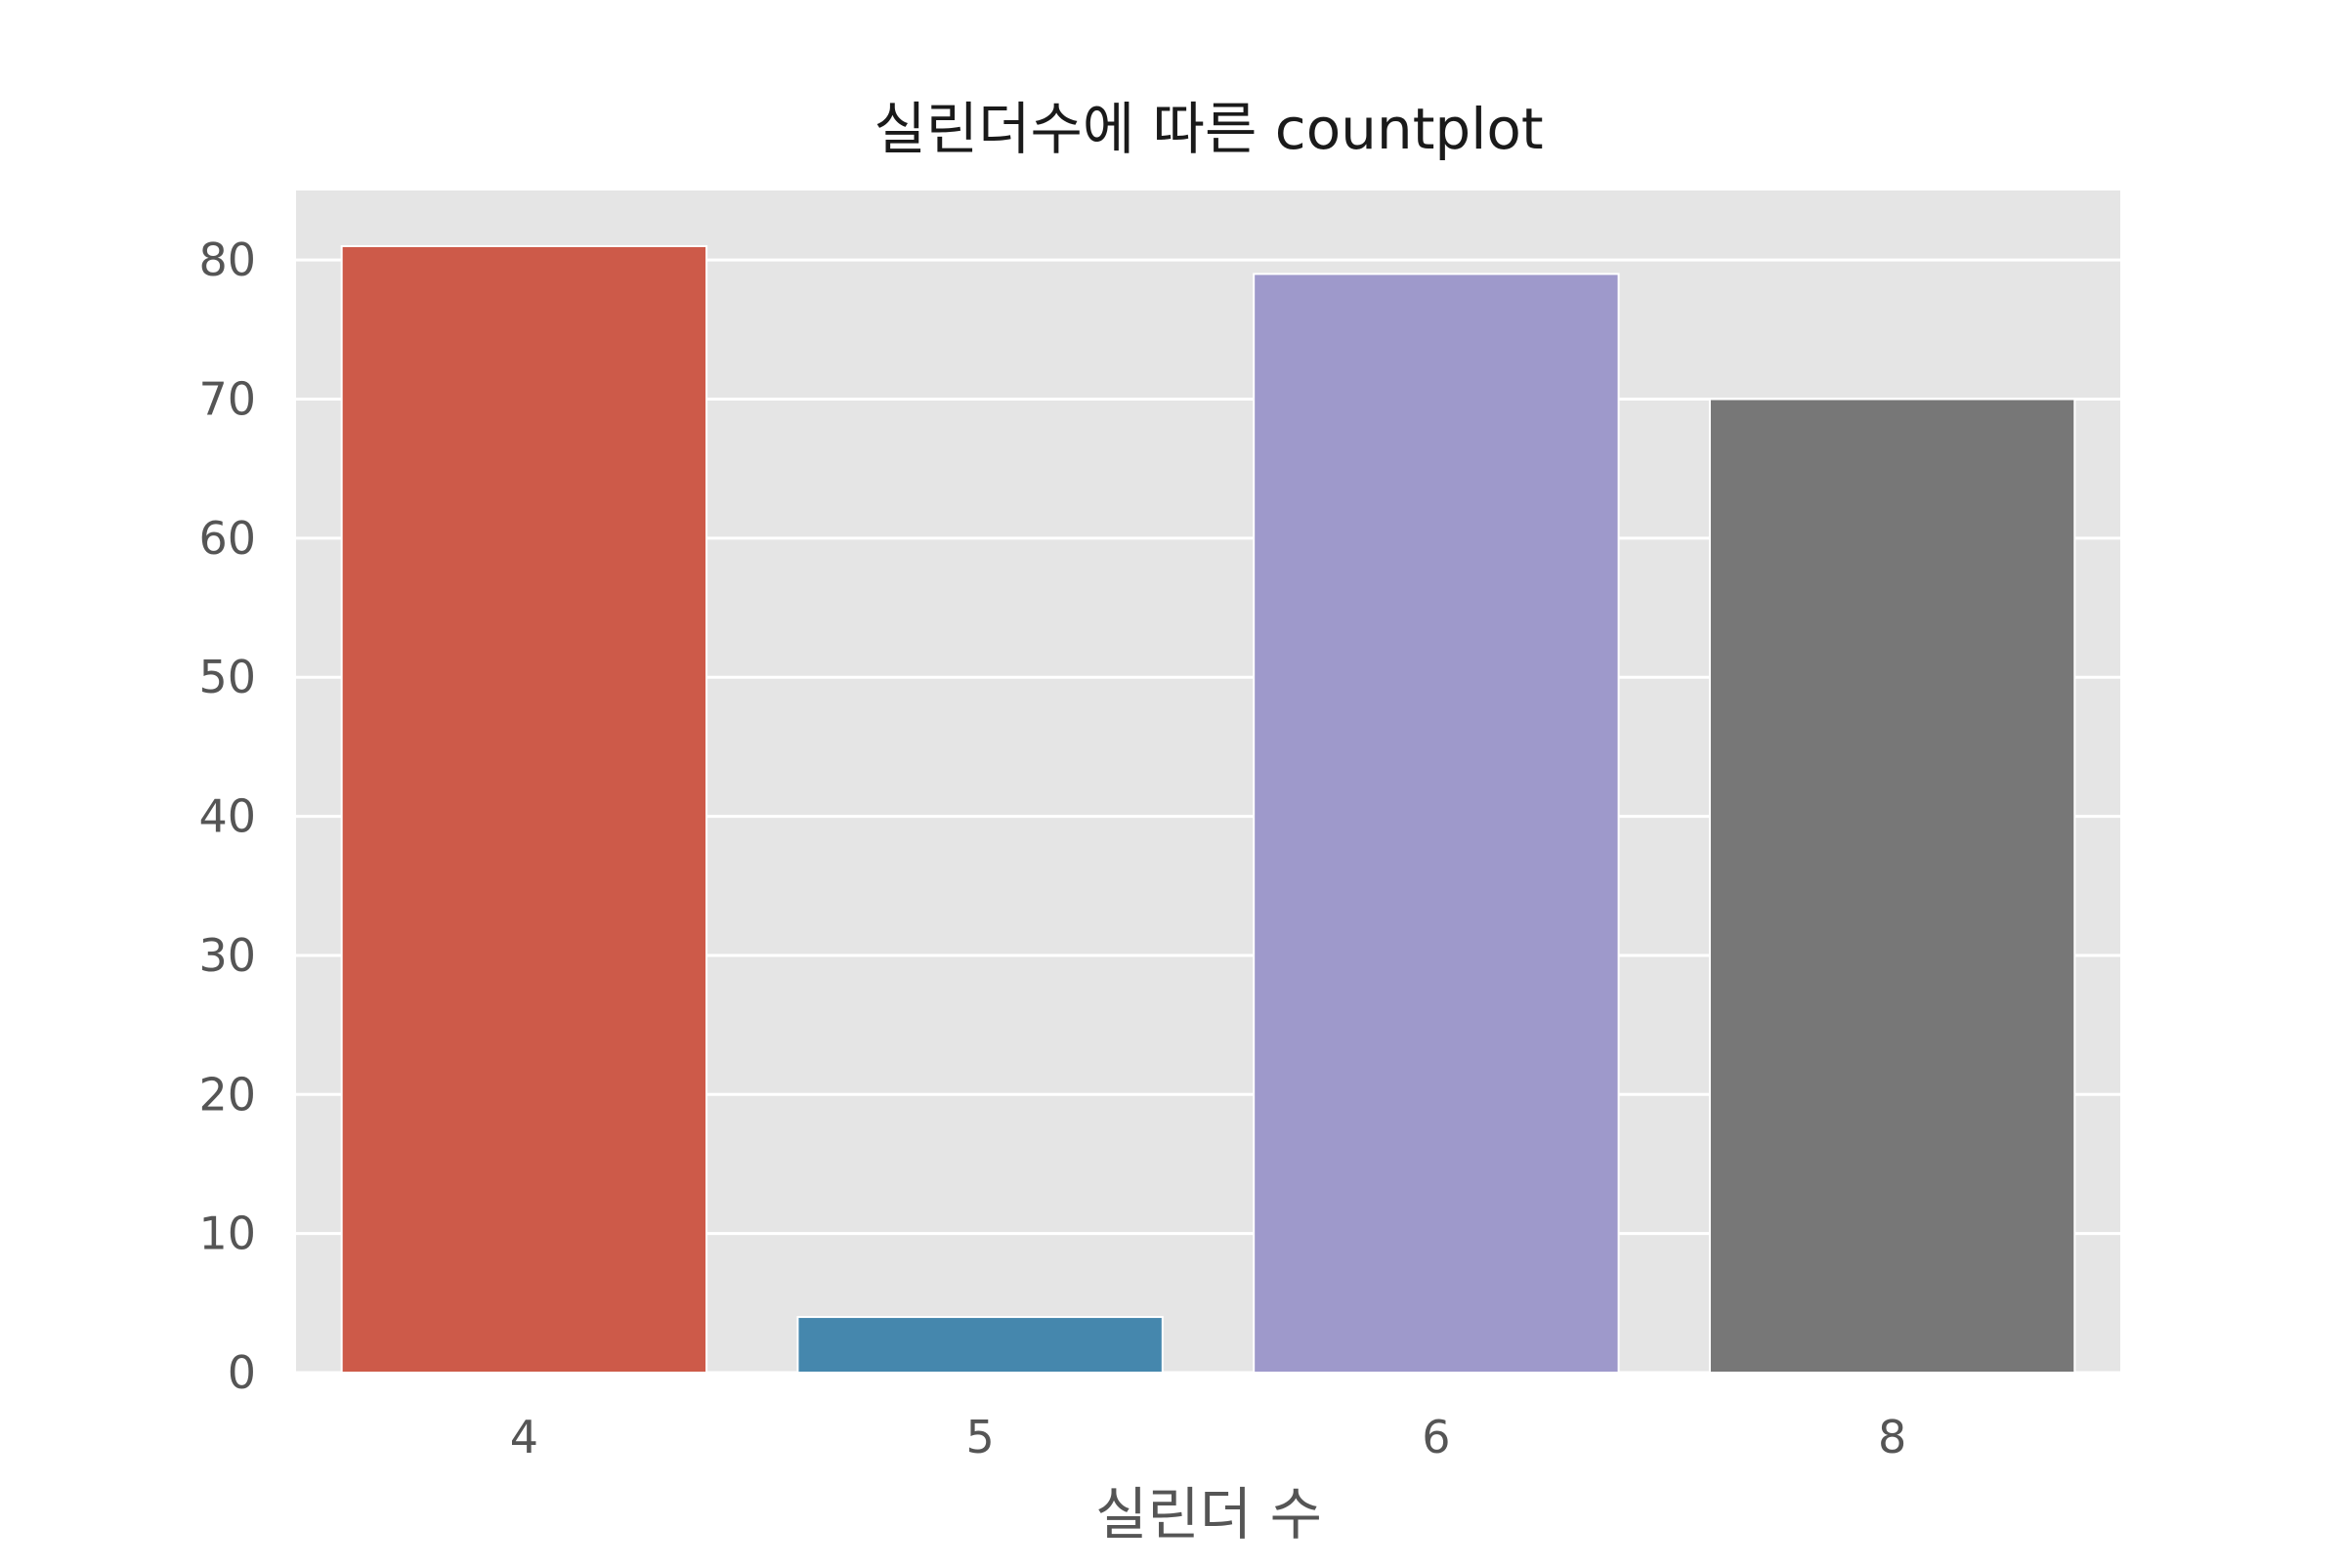  What do you see at coordinates (1208, 1437) in the screenshot?
I see `x-axis-ticks: 4 5 6 8` at bounding box center [1208, 1437].